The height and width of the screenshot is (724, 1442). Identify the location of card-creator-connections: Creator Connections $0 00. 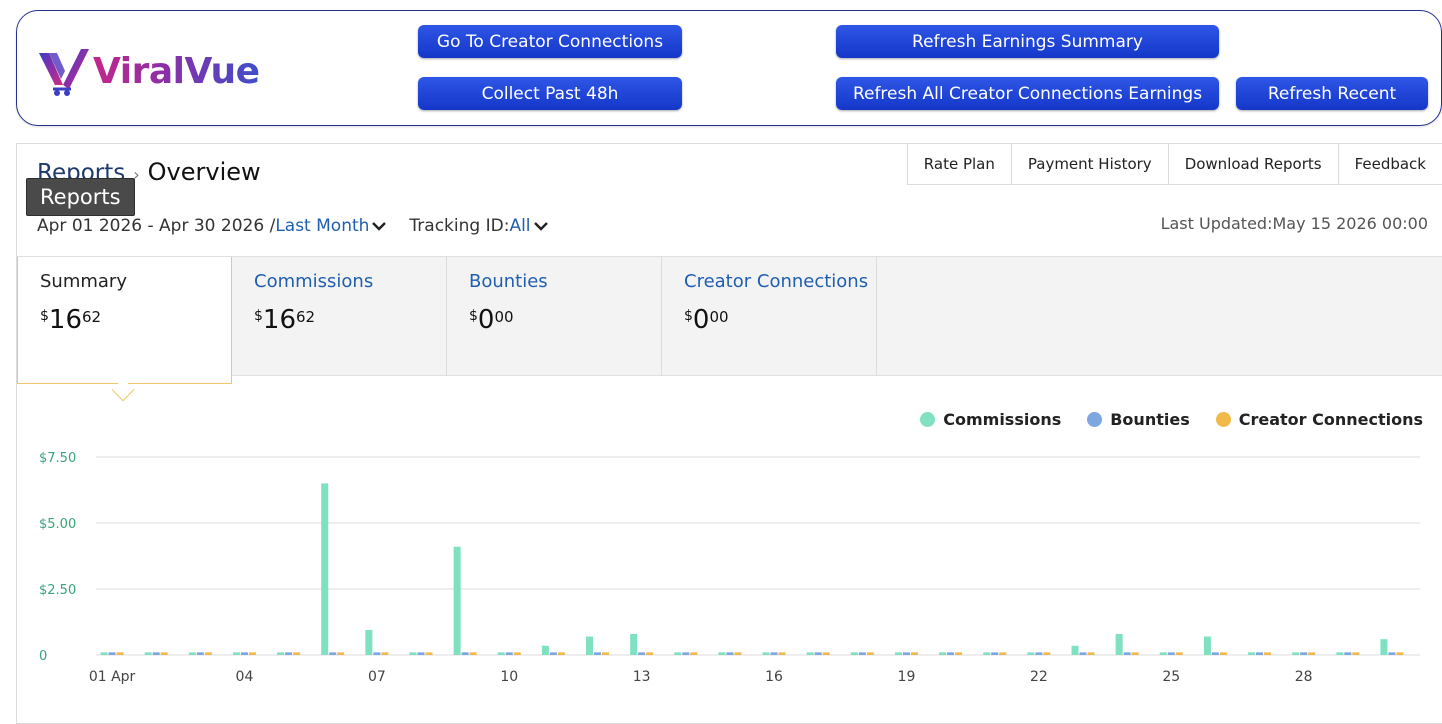
(769, 316).